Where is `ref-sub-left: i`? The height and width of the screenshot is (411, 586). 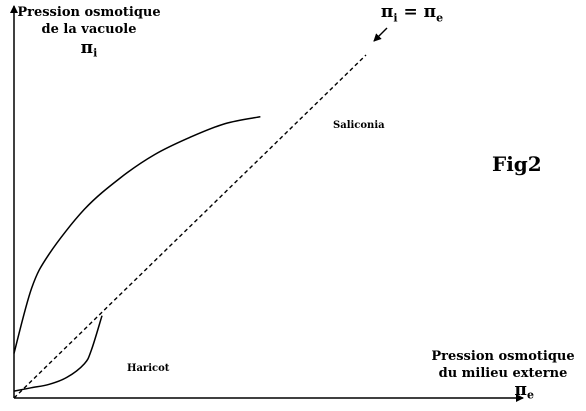 ref-sub-left: i is located at coordinates (395, 18).